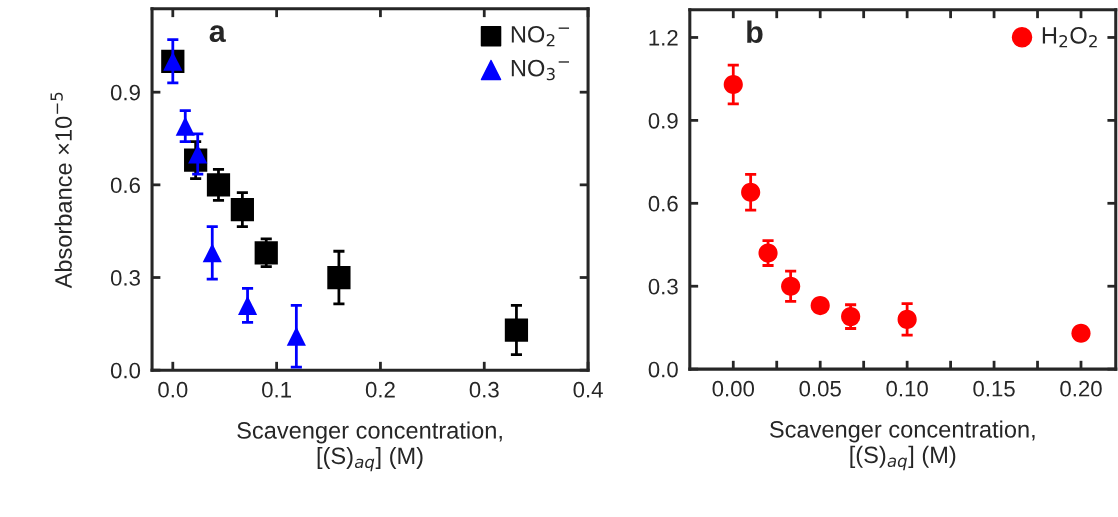 This screenshot has width=1118, height=517. Describe the element at coordinates (1081, 388) in the screenshot. I see `x-tick-label: 0.20` at that location.